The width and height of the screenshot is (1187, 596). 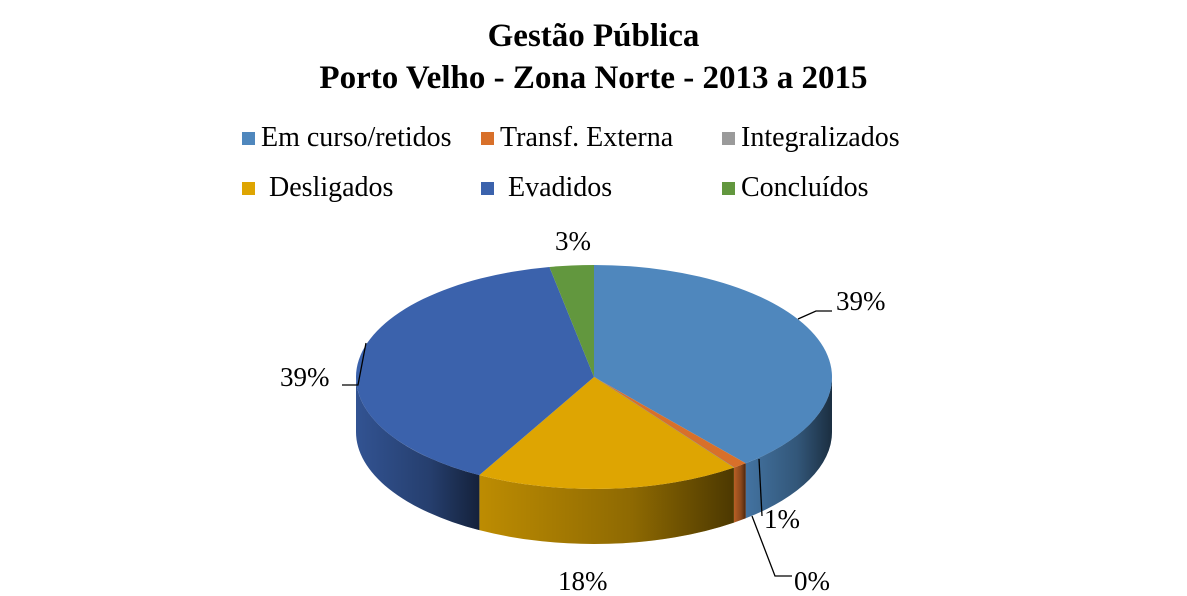 What do you see at coordinates (571, 321) in the screenshot?
I see `pie-slice-concluidos` at bounding box center [571, 321].